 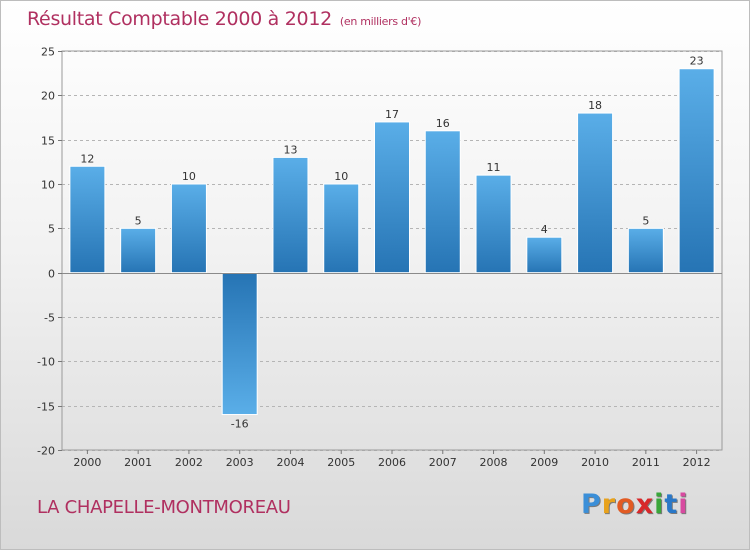 What do you see at coordinates (442, 202) in the screenshot?
I see `bar-2007` at bounding box center [442, 202].